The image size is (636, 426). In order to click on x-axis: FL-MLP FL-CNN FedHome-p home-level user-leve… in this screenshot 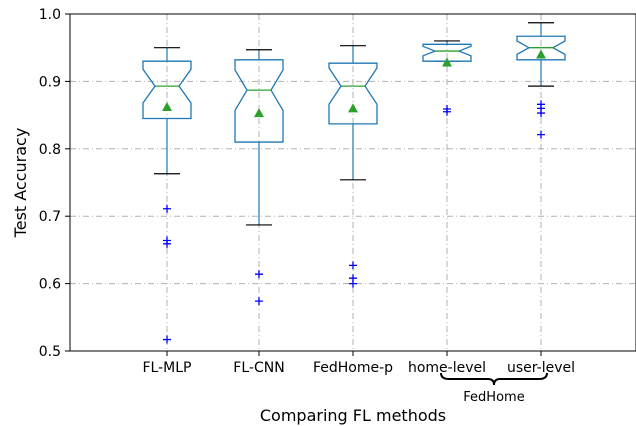, I will do `click(359, 363)`.